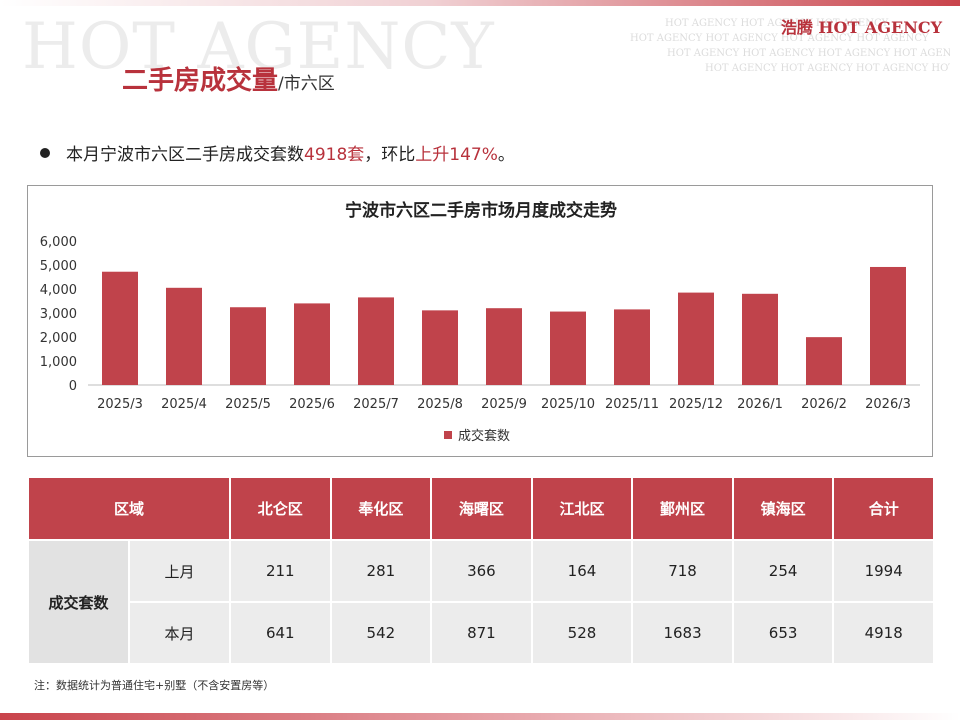  I want to click on table-header-cell: 奉化区, so click(381, 508).